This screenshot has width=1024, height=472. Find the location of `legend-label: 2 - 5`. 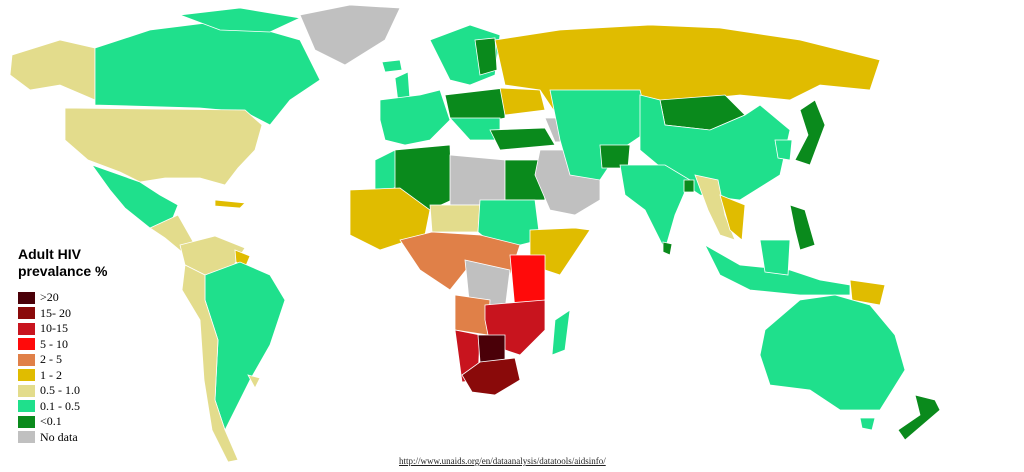

legend-label: 2 - 5 is located at coordinates (51, 359).